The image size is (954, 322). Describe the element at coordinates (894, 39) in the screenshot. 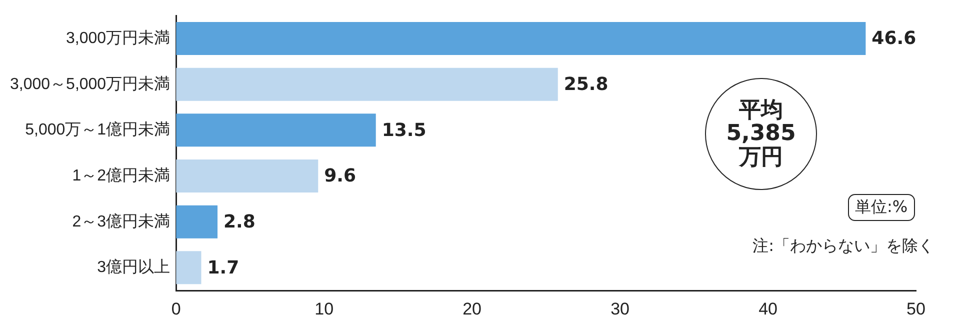

I see `data-label: 46.6` at that location.